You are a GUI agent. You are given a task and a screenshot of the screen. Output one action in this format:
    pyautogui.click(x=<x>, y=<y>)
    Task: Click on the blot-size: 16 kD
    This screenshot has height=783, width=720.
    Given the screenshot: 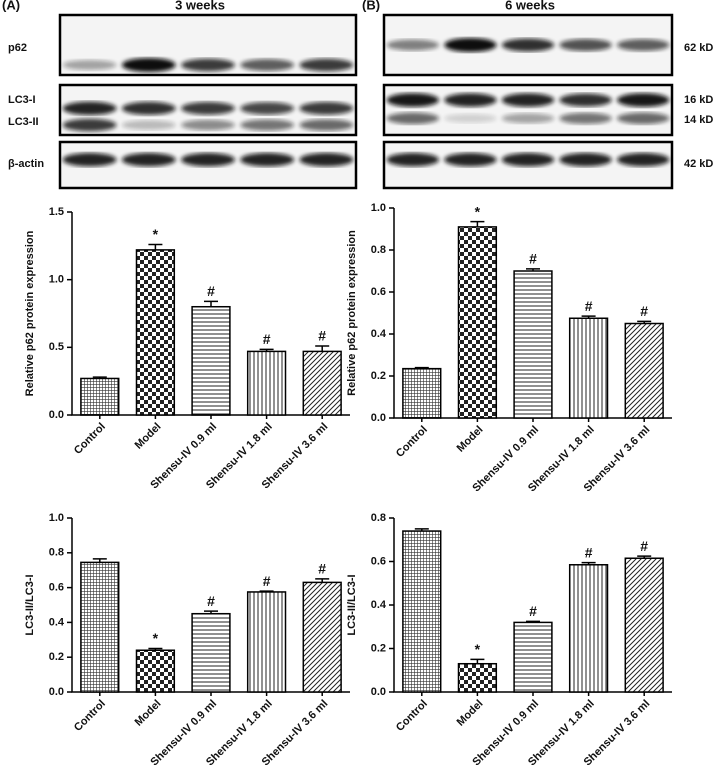 What is the action you would take?
    pyautogui.click(x=698, y=100)
    